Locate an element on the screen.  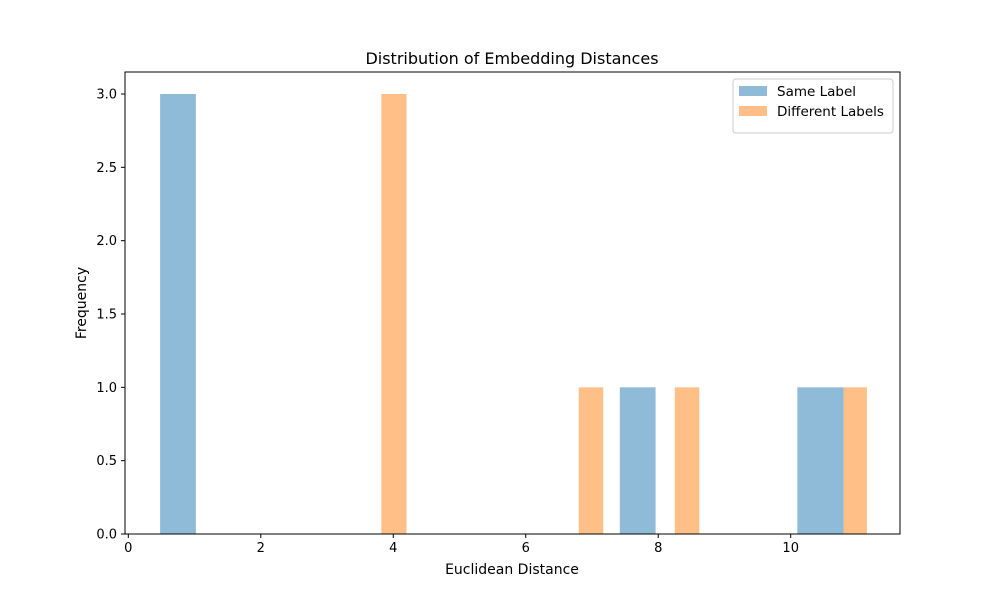
y-tick-label: 1.5 is located at coordinates (106, 315).